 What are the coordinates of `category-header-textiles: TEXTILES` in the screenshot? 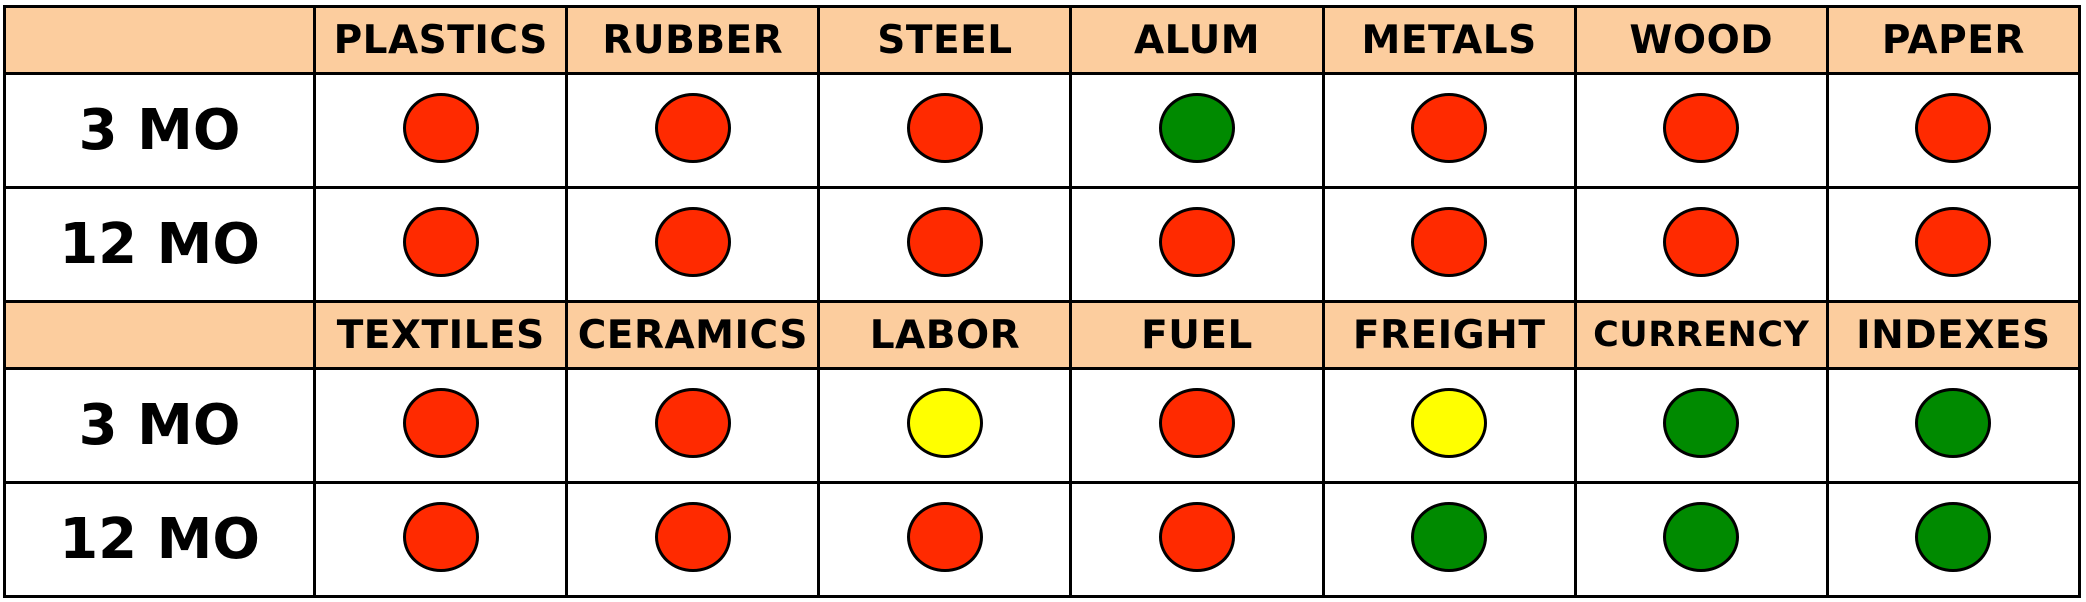 It's located at (441, 335).